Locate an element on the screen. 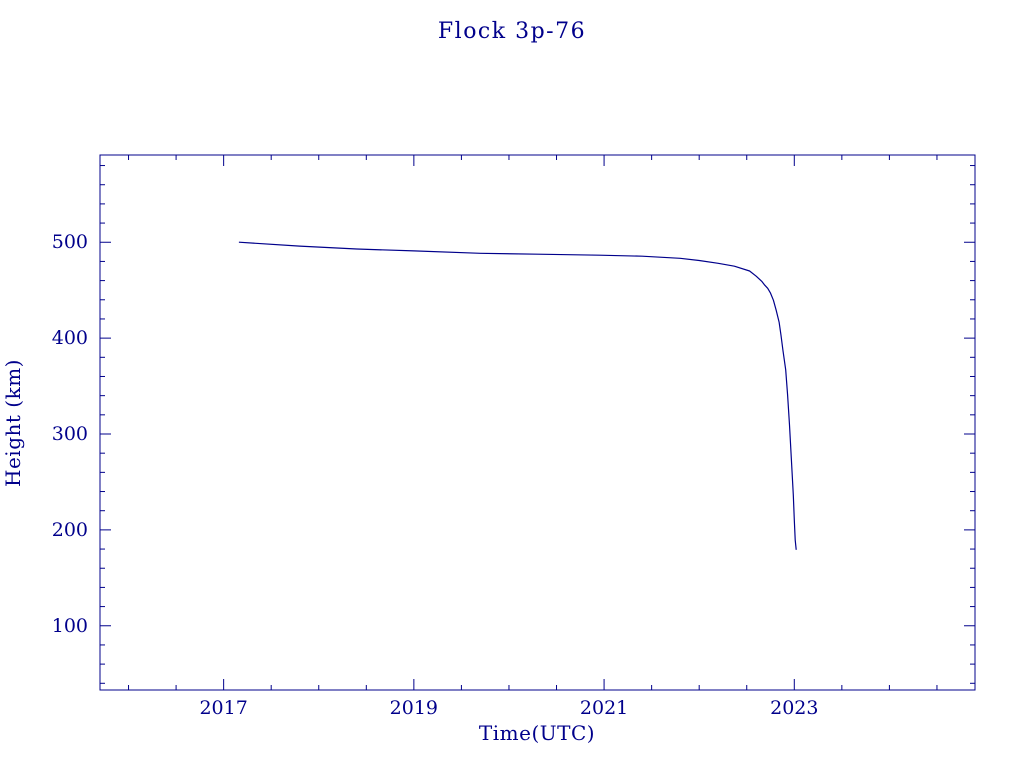  x-axis-label: Time(UTC) is located at coordinates (537, 733).